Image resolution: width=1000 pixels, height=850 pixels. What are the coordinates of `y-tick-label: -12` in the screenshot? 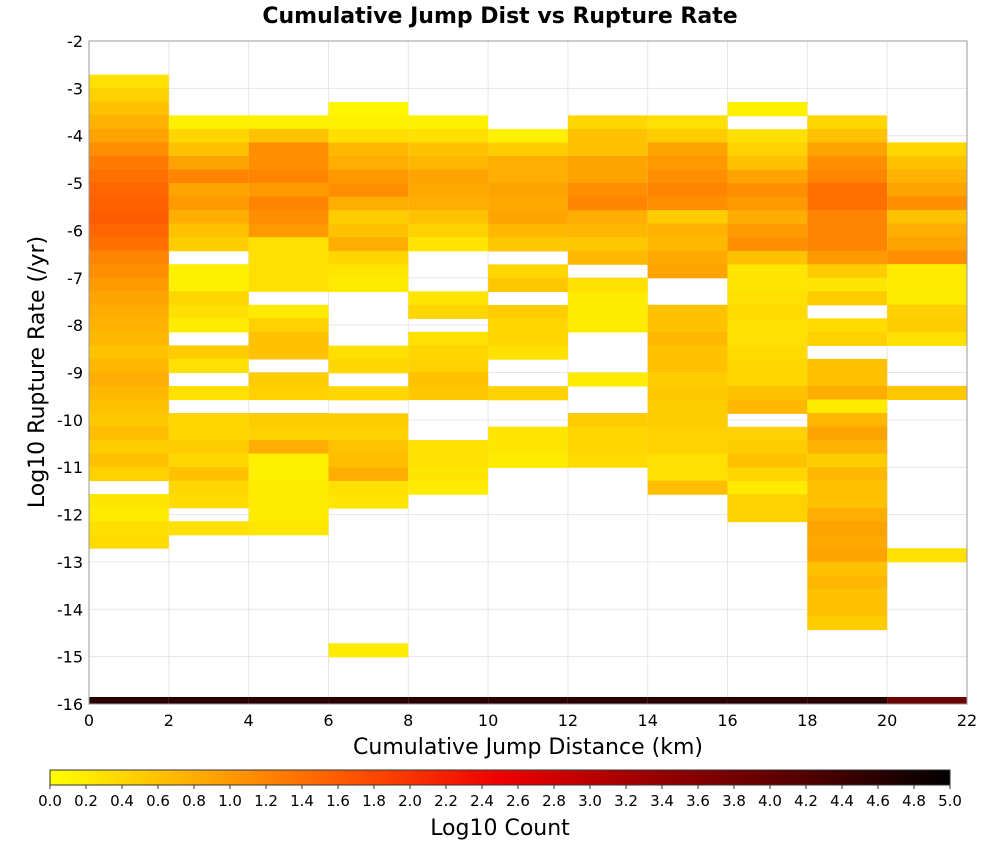 It's located at (70, 515).